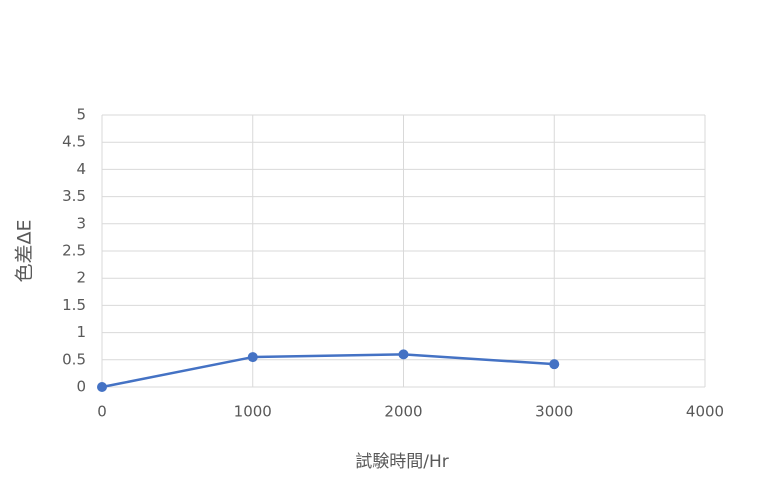 Image resolution: width=758 pixels, height=489 pixels. Describe the element at coordinates (403, 412) in the screenshot. I see `x-tick-label: 2000` at that location.